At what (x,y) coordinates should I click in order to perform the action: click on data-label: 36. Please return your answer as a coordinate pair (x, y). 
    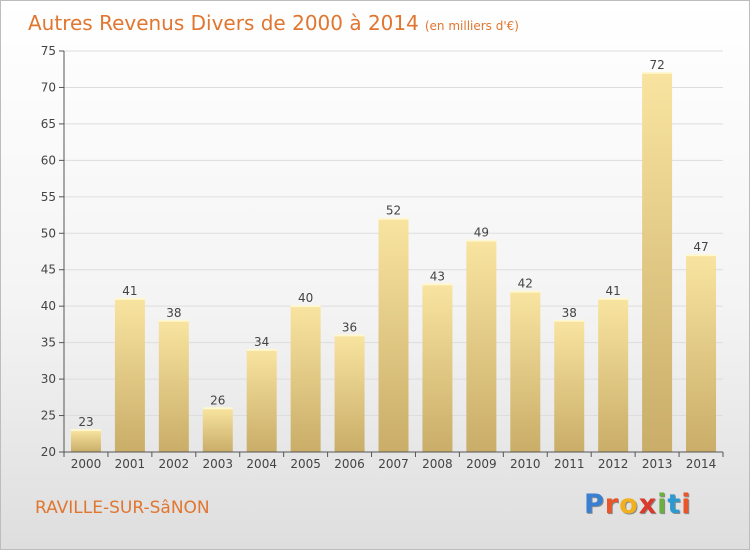
    Looking at the image, I should click on (349, 327).